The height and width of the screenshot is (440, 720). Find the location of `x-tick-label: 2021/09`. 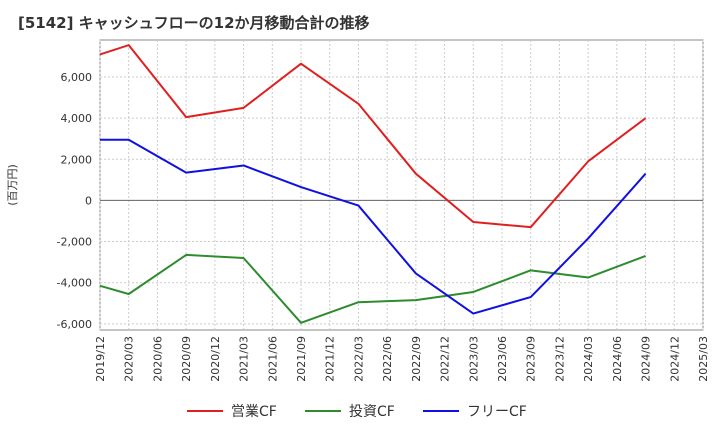

x-tick-label: 2021/09 is located at coordinates (301, 359).